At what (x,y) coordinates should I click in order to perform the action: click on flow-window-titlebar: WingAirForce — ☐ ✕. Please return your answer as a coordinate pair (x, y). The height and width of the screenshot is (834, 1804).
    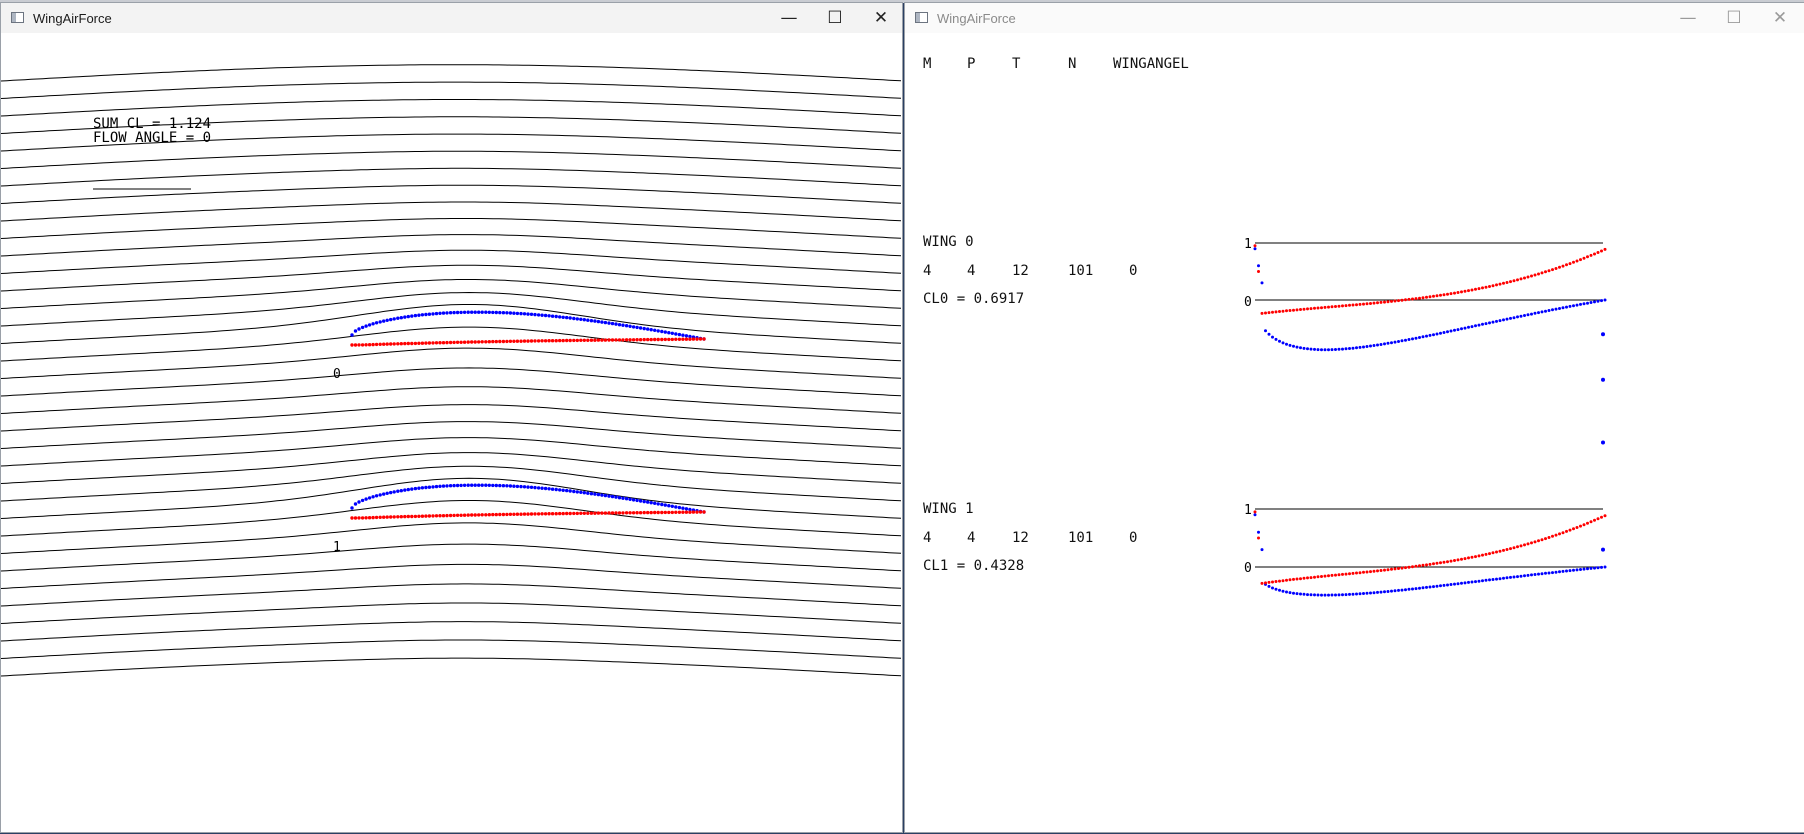
    Looking at the image, I should click on (451, 18).